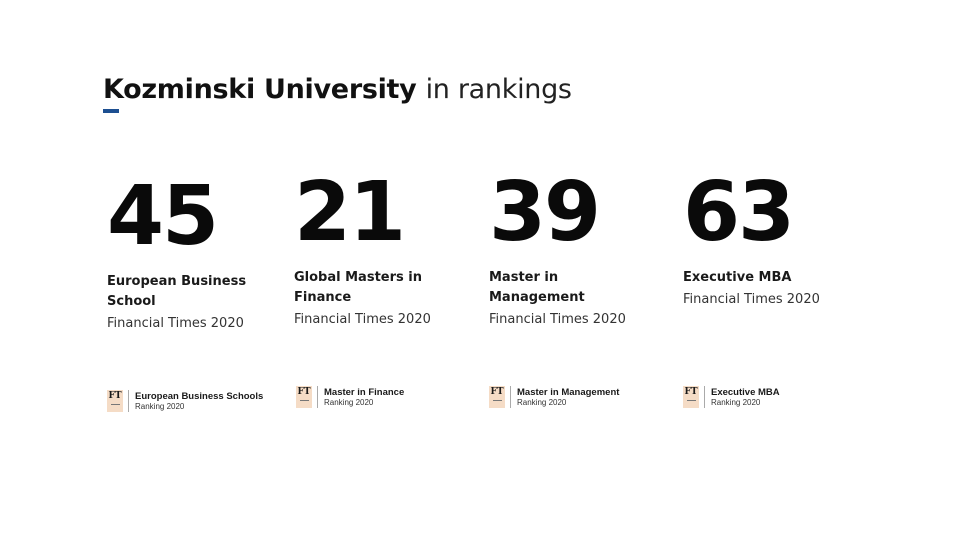 The width and height of the screenshot is (960, 540). I want to click on badge-title: Master in Management, so click(568, 392).